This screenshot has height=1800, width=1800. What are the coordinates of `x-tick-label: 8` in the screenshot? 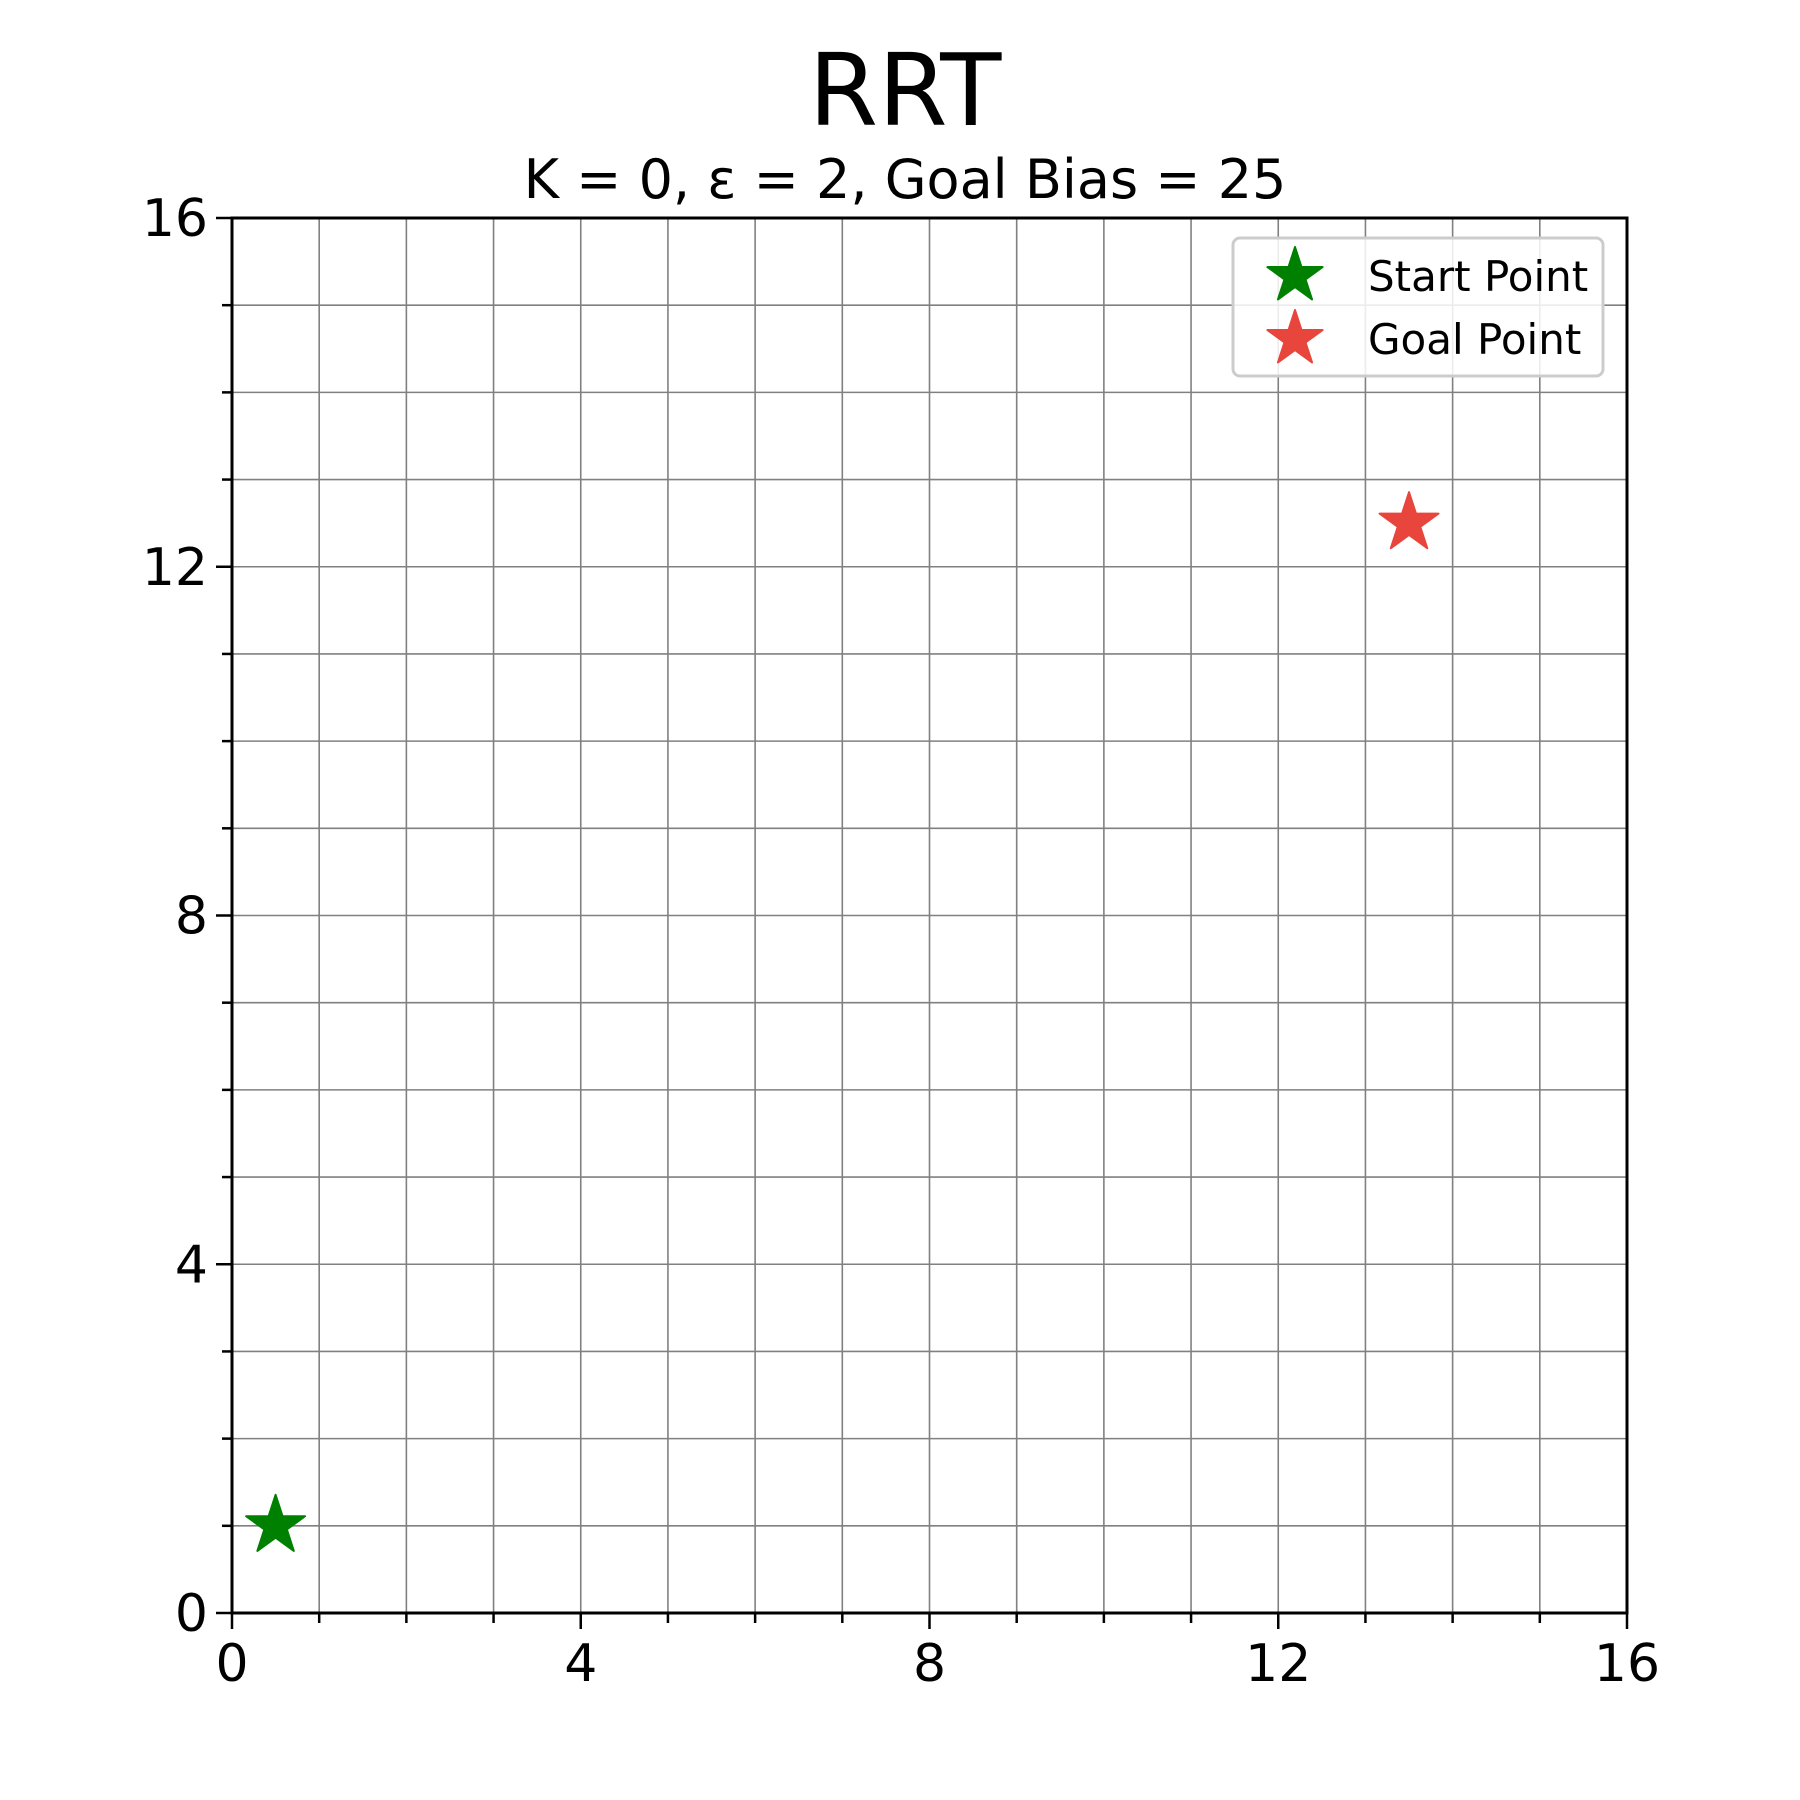 It's located at (929, 1664).